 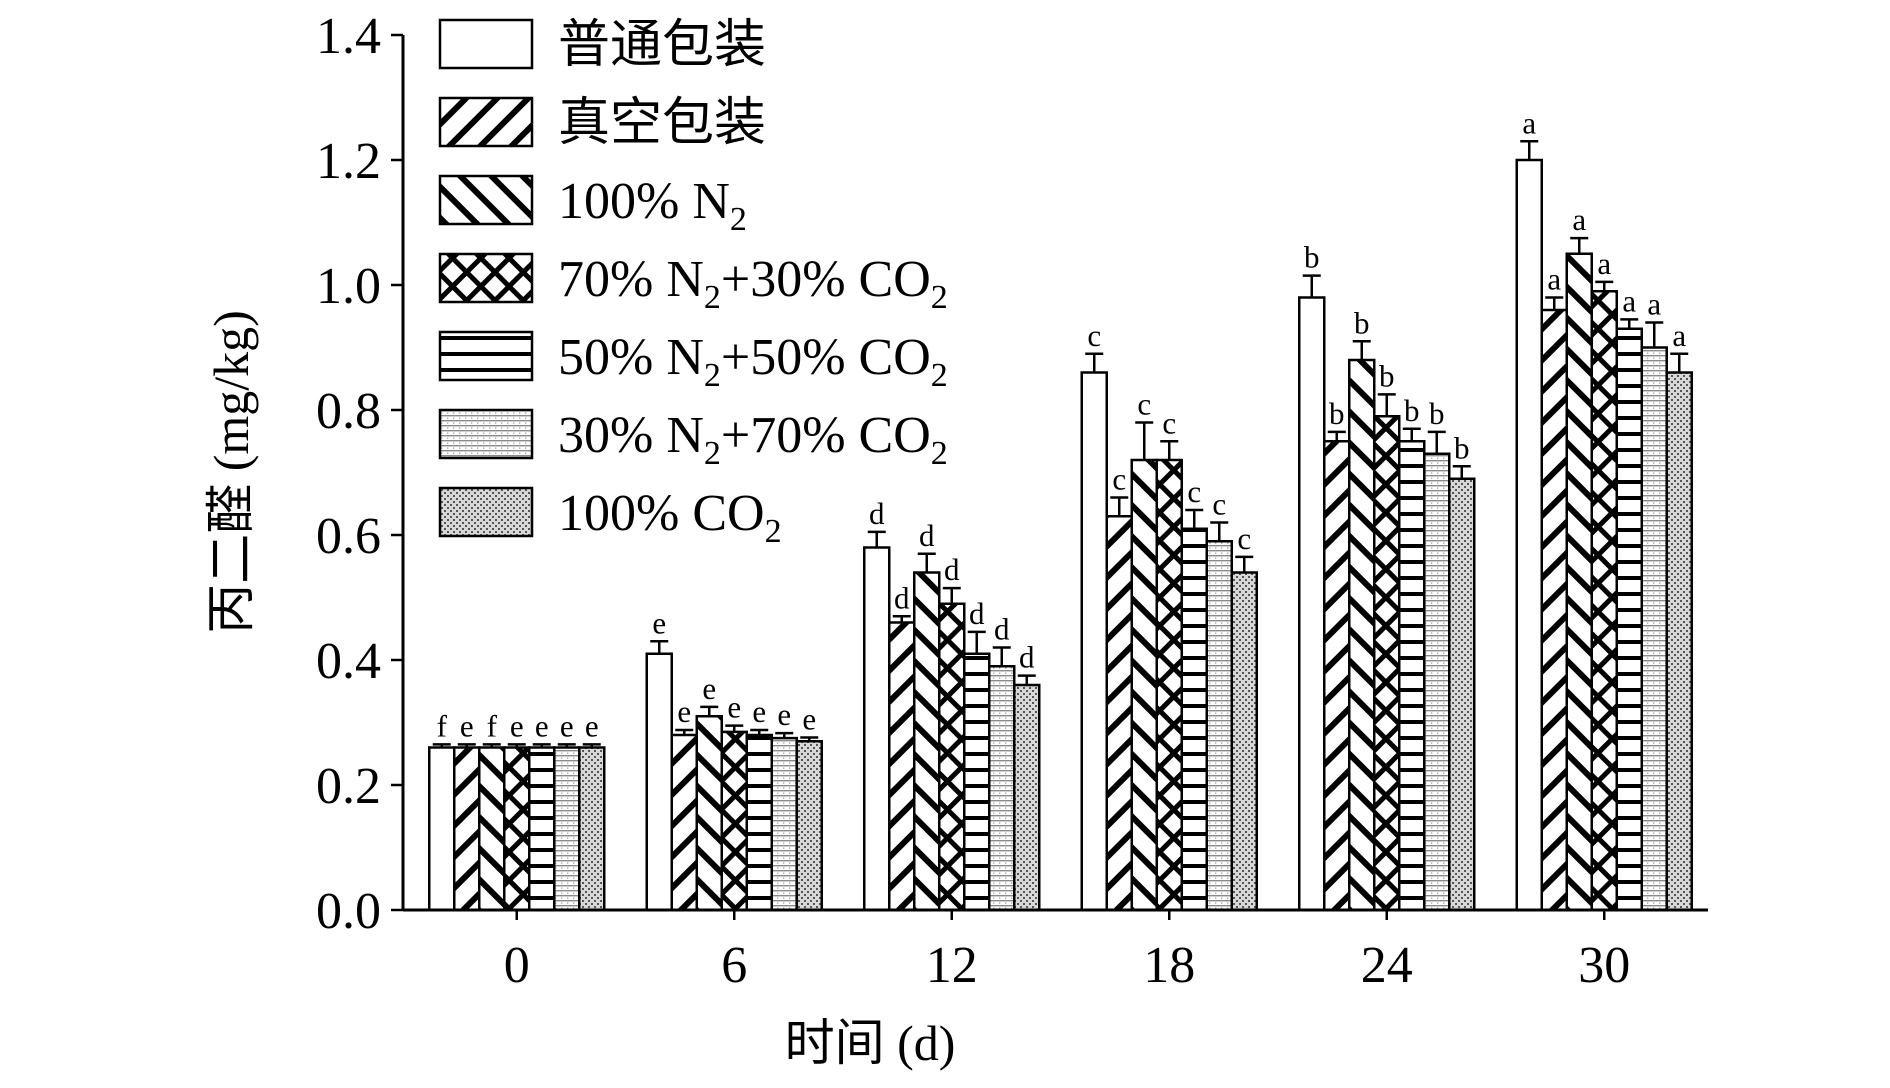 What do you see at coordinates (734, 965) in the screenshot?
I see `x-tick-label: 6` at bounding box center [734, 965].